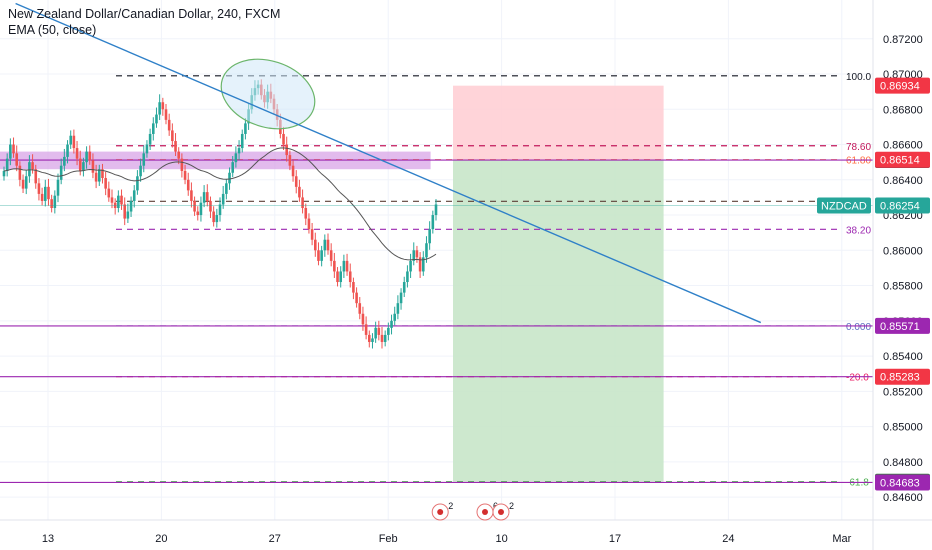  I want to click on ema-line, so click(220, 204).